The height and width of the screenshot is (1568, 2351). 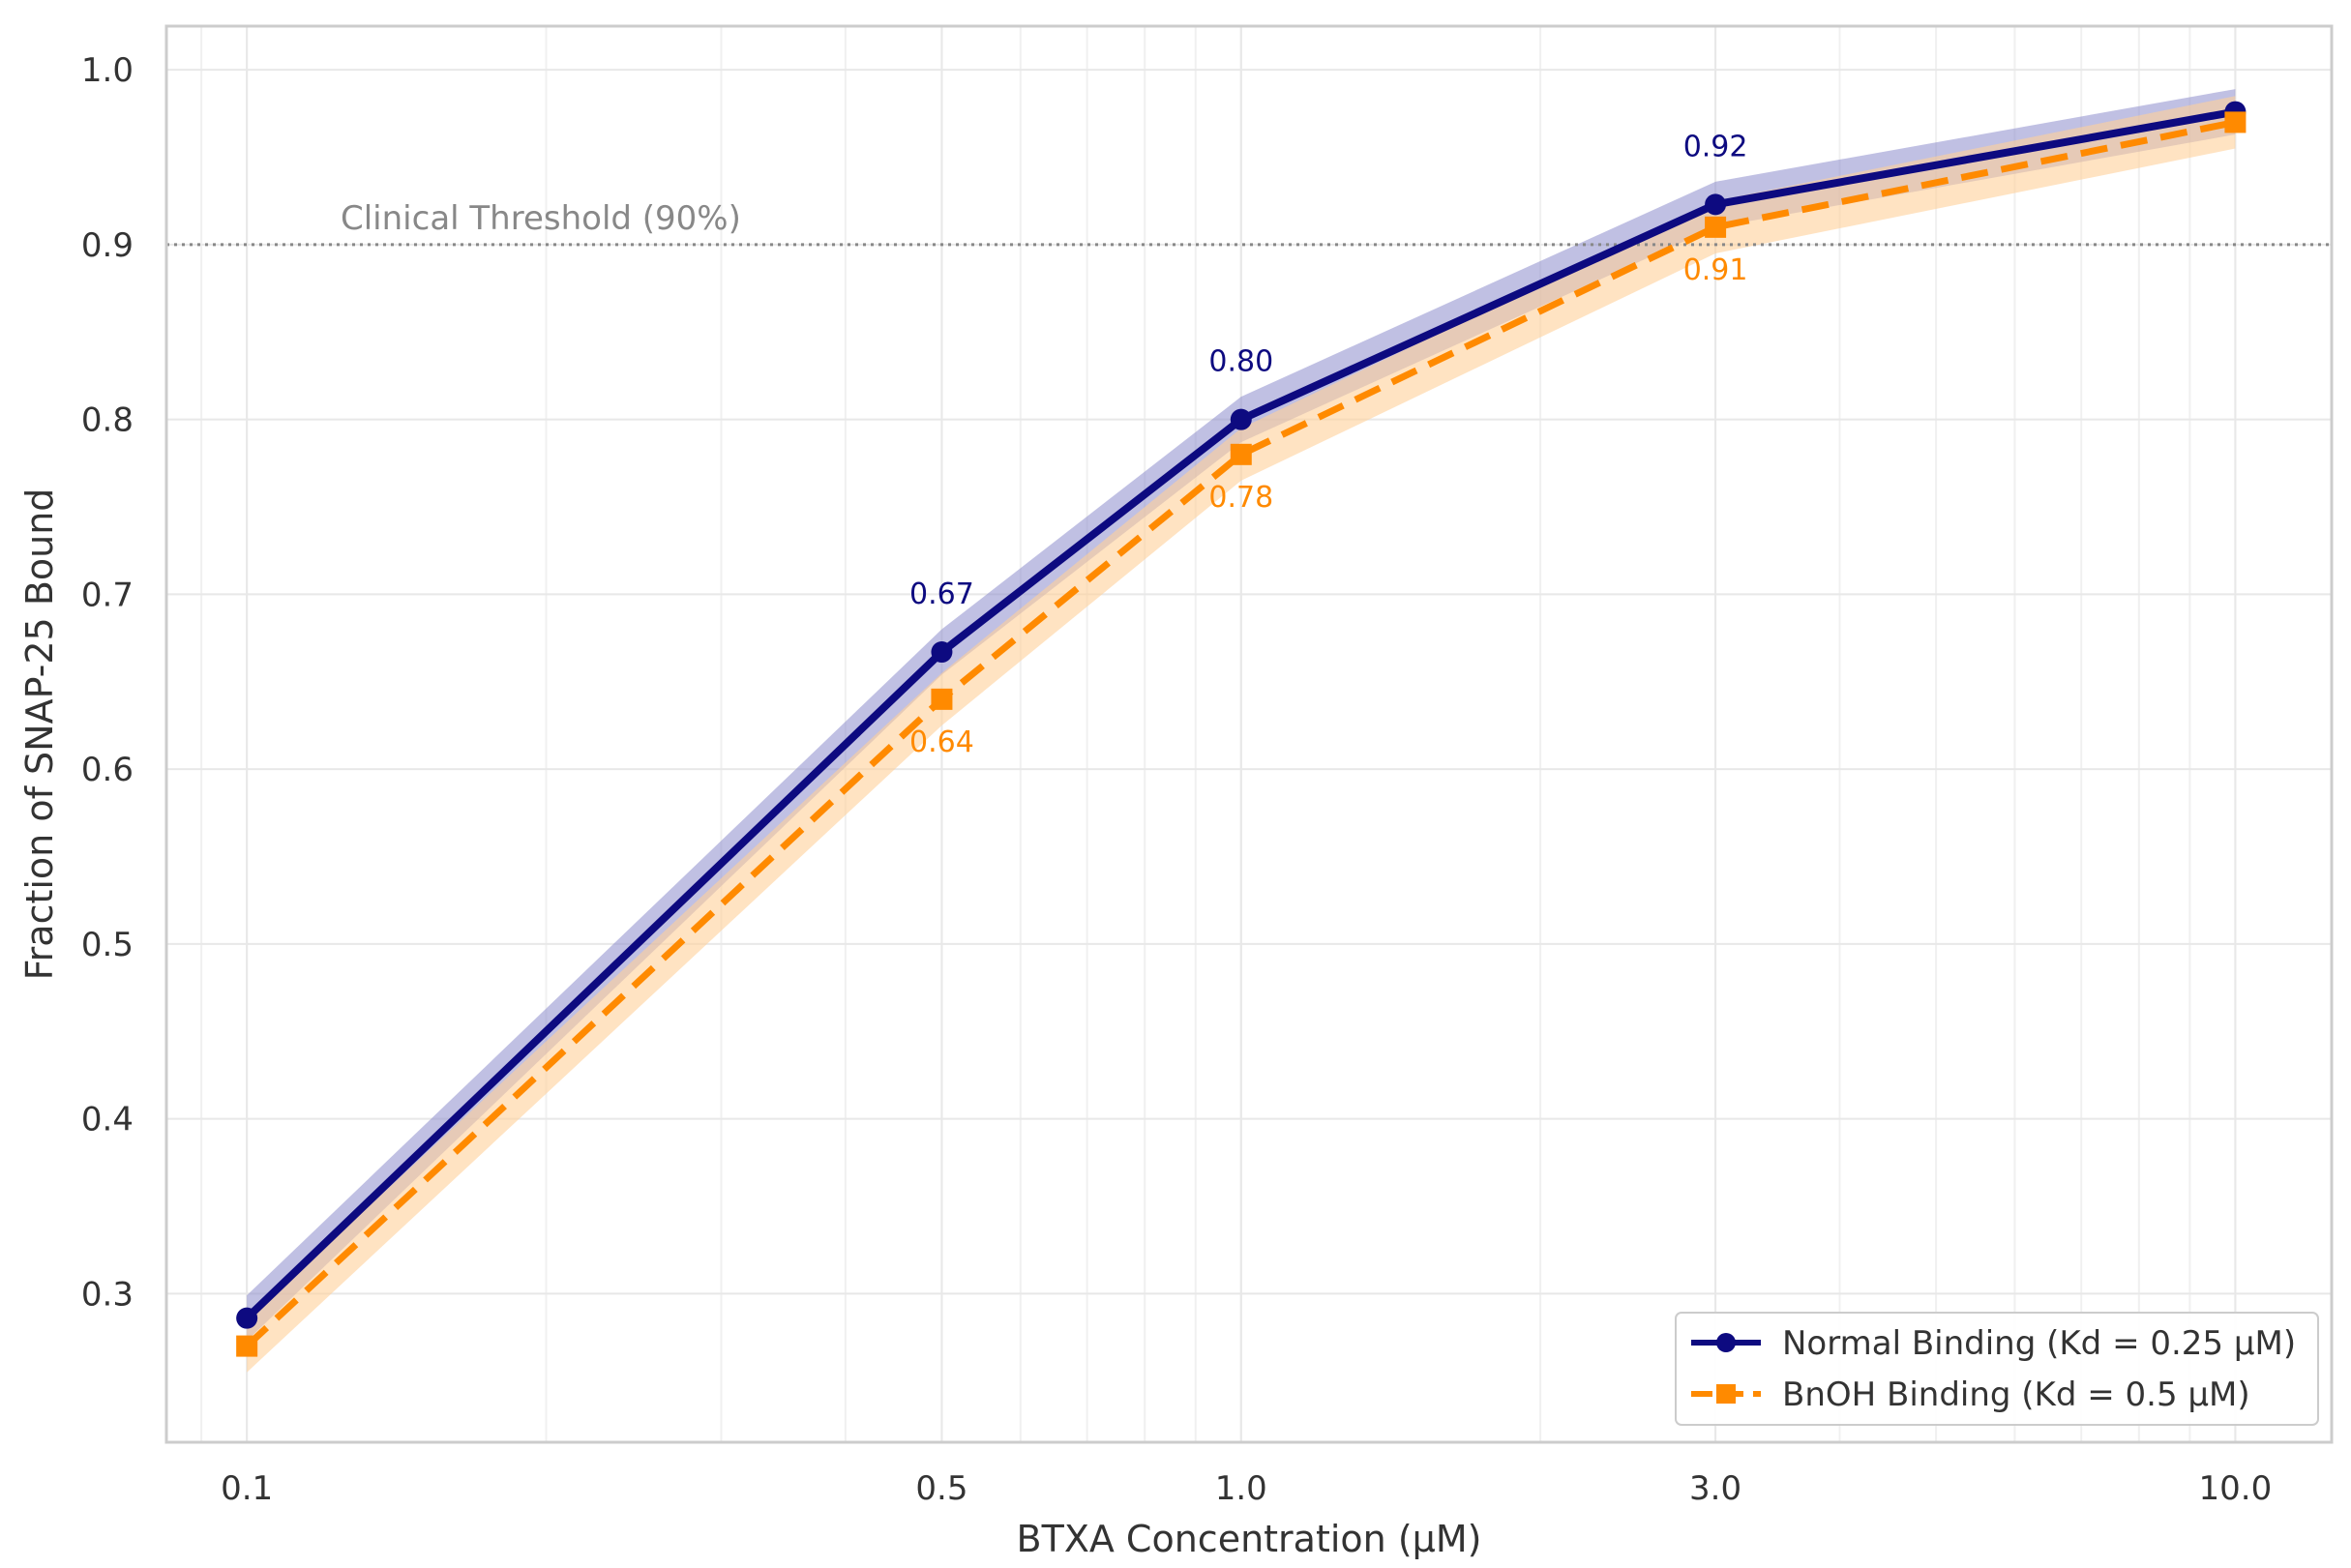 I want to click on y-tick-label: 0.6, so click(x=107, y=770).